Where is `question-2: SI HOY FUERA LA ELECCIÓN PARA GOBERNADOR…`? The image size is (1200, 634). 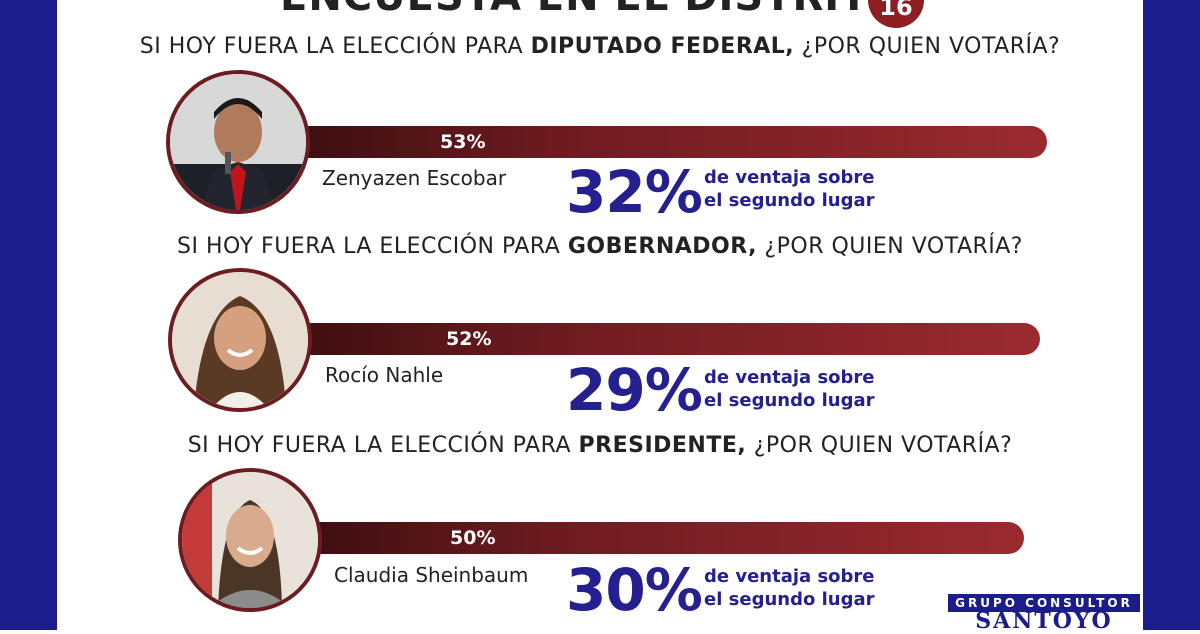
question-2: SI HOY FUERA LA ELECCIÓN PARA GOBERNADOR… is located at coordinates (600, 246).